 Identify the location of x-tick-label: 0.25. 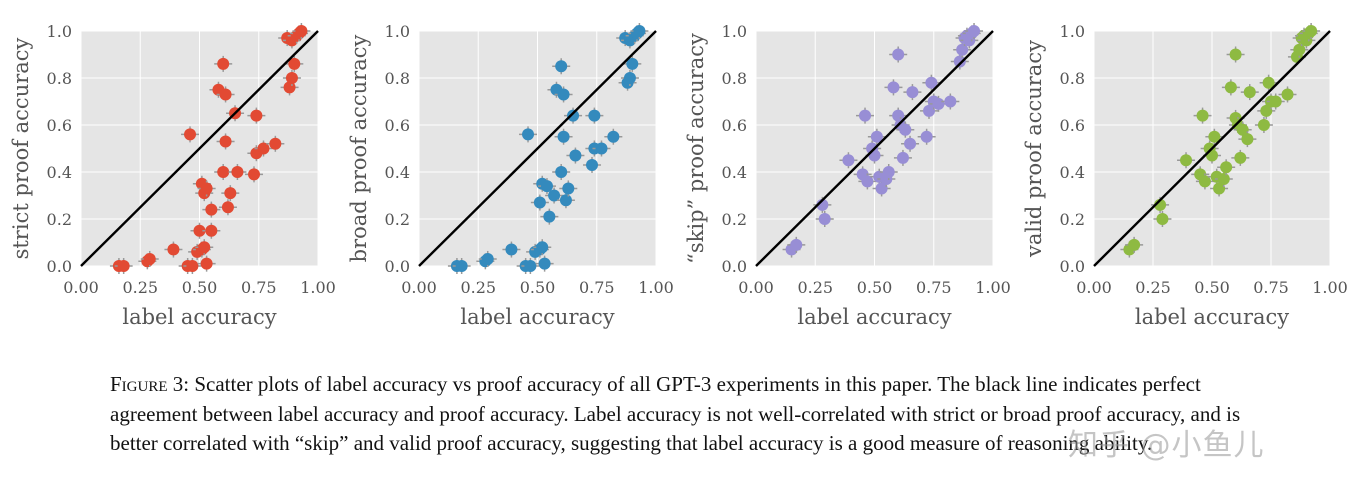
(815, 287).